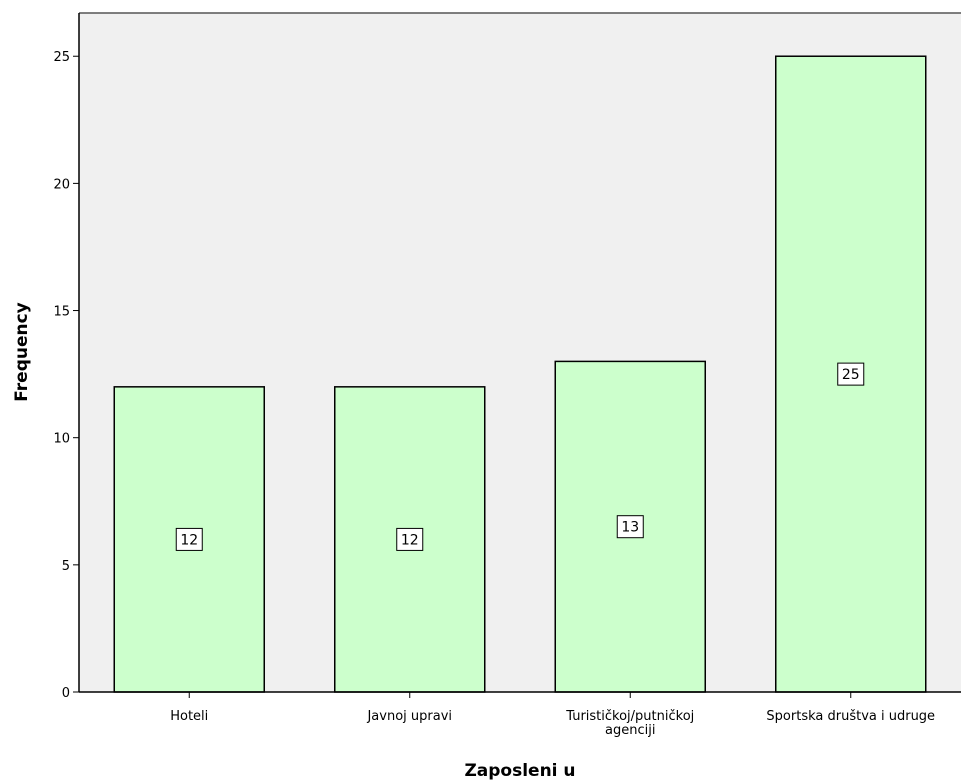 The height and width of the screenshot is (783, 961). Describe the element at coordinates (66, 375) in the screenshot. I see `y-axis-ticks: 0 5 10 15 20 25` at that location.